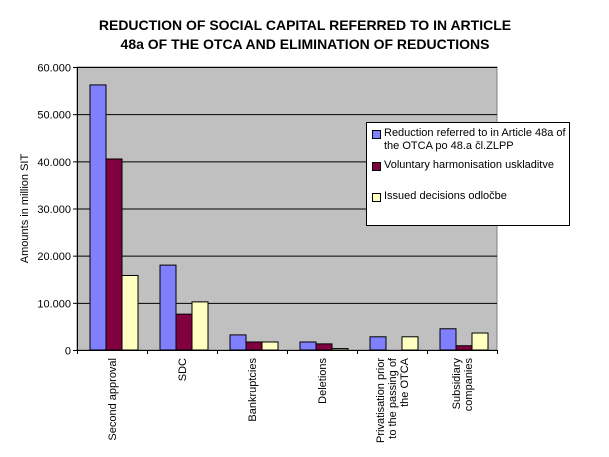  Describe the element at coordinates (393, 398) in the screenshot. I see `x-tick-label: to the passing of` at that location.